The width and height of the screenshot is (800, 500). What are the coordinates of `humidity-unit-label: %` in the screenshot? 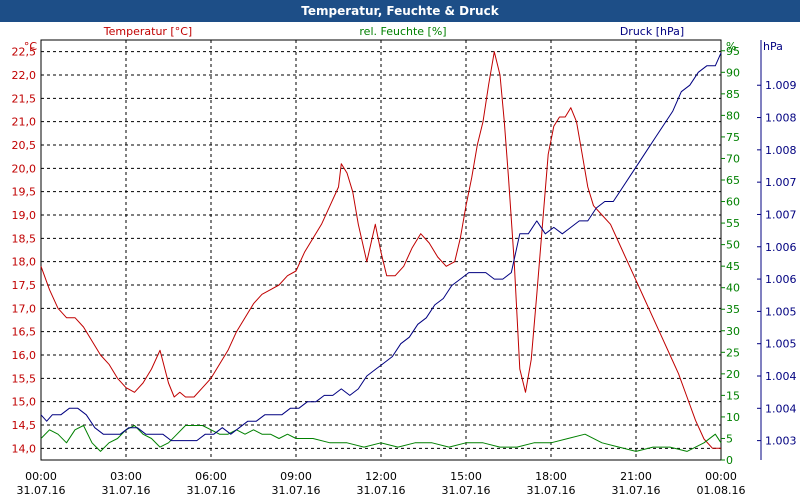 It's located at (731, 46).